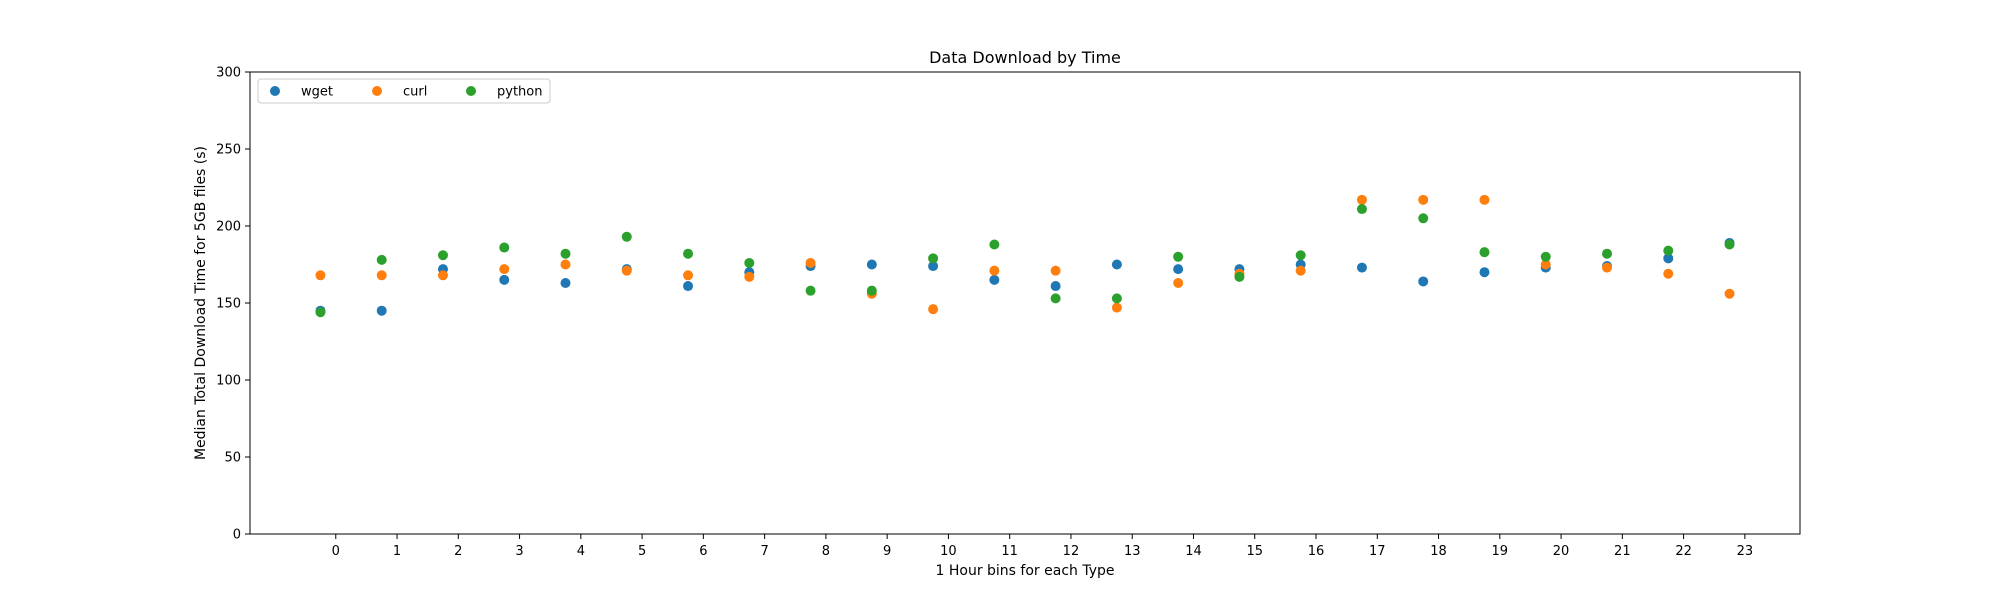 The image size is (1999, 599). Describe the element at coordinates (397, 551) in the screenshot. I see `x-tick-label: 1` at that location.